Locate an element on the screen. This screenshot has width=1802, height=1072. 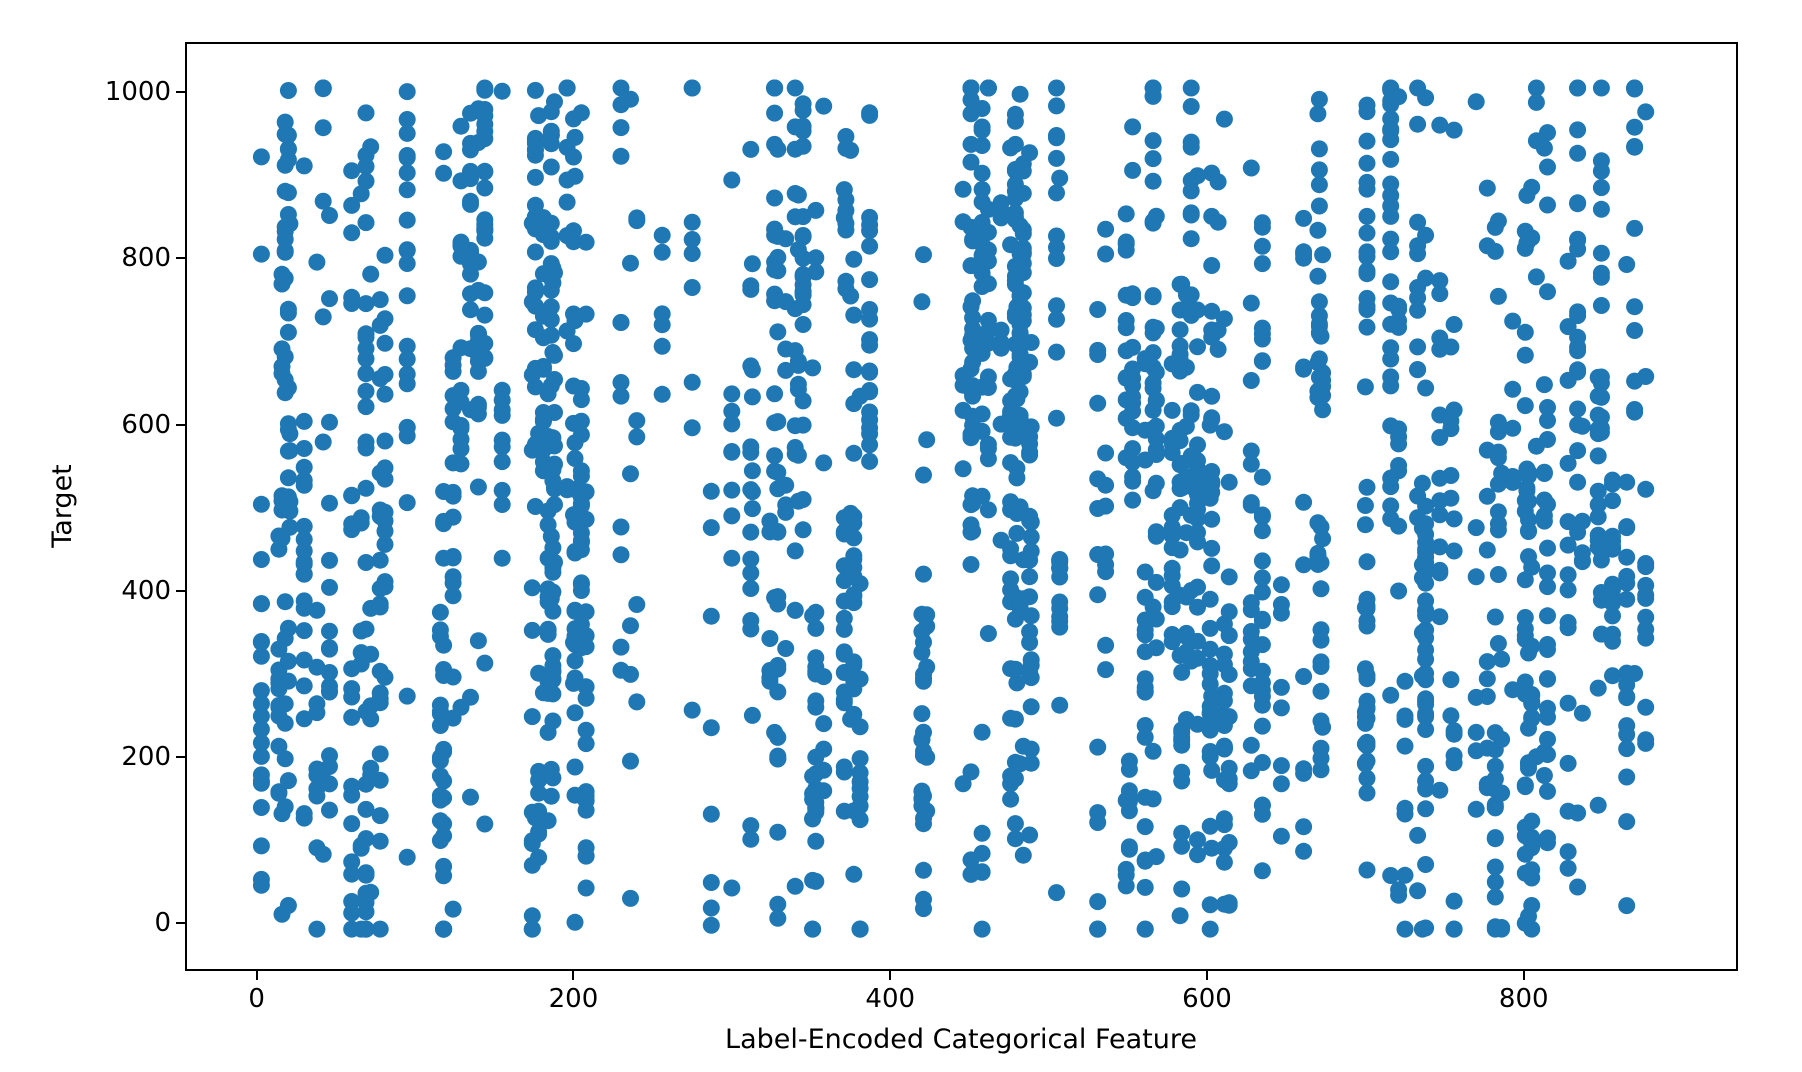
y-tick-label: 1000 is located at coordinates (137, 92).